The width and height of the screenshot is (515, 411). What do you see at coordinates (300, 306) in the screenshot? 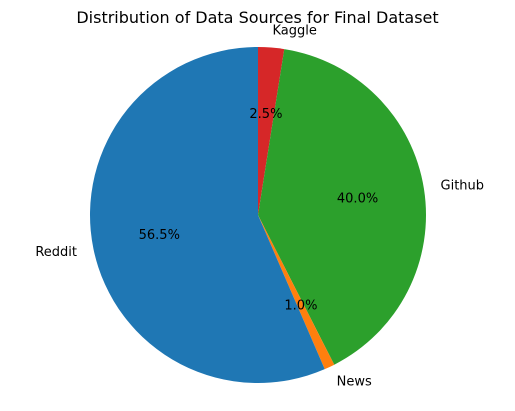
I see `slice-percent-news: 1.0%` at bounding box center [300, 306].